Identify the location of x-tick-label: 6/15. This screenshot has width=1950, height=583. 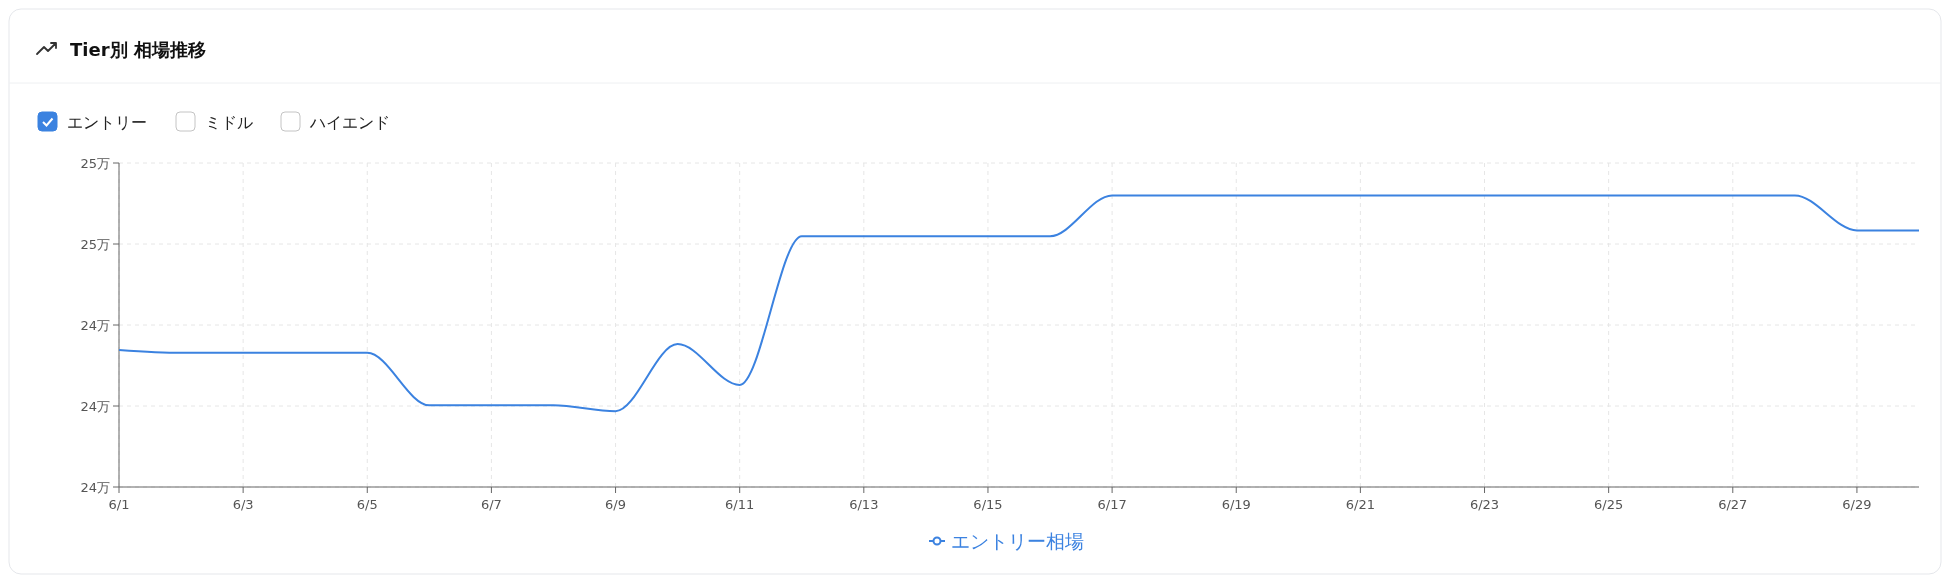
(988, 504).